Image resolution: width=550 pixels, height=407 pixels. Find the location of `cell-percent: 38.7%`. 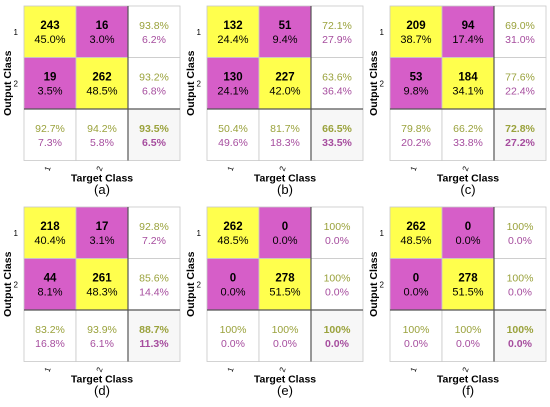

cell-percent: 38.7% is located at coordinates (415, 40).